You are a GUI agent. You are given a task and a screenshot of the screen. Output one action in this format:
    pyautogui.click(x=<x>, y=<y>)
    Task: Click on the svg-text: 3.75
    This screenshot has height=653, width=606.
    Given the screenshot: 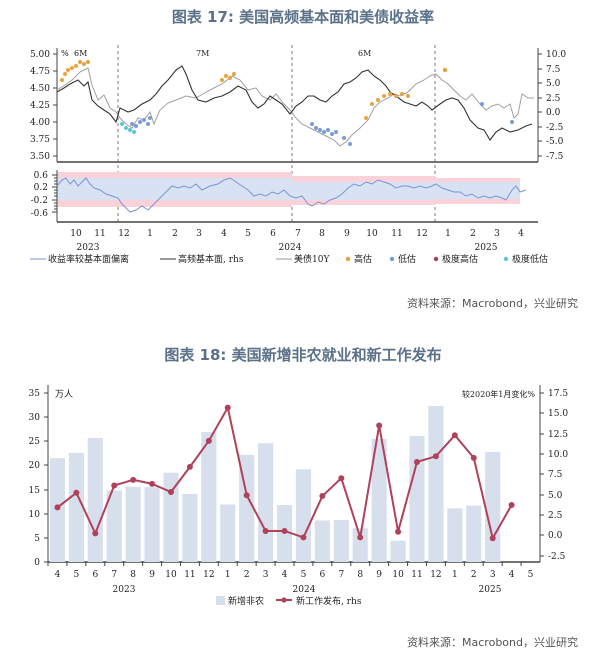 What is the action you would take?
    pyautogui.click(x=40, y=140)
    